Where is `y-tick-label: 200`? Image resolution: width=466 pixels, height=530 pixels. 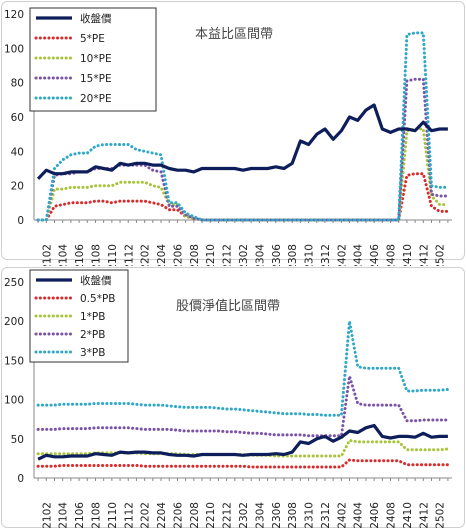
y-tick-label: 200 is located at coordinates (14, 322).